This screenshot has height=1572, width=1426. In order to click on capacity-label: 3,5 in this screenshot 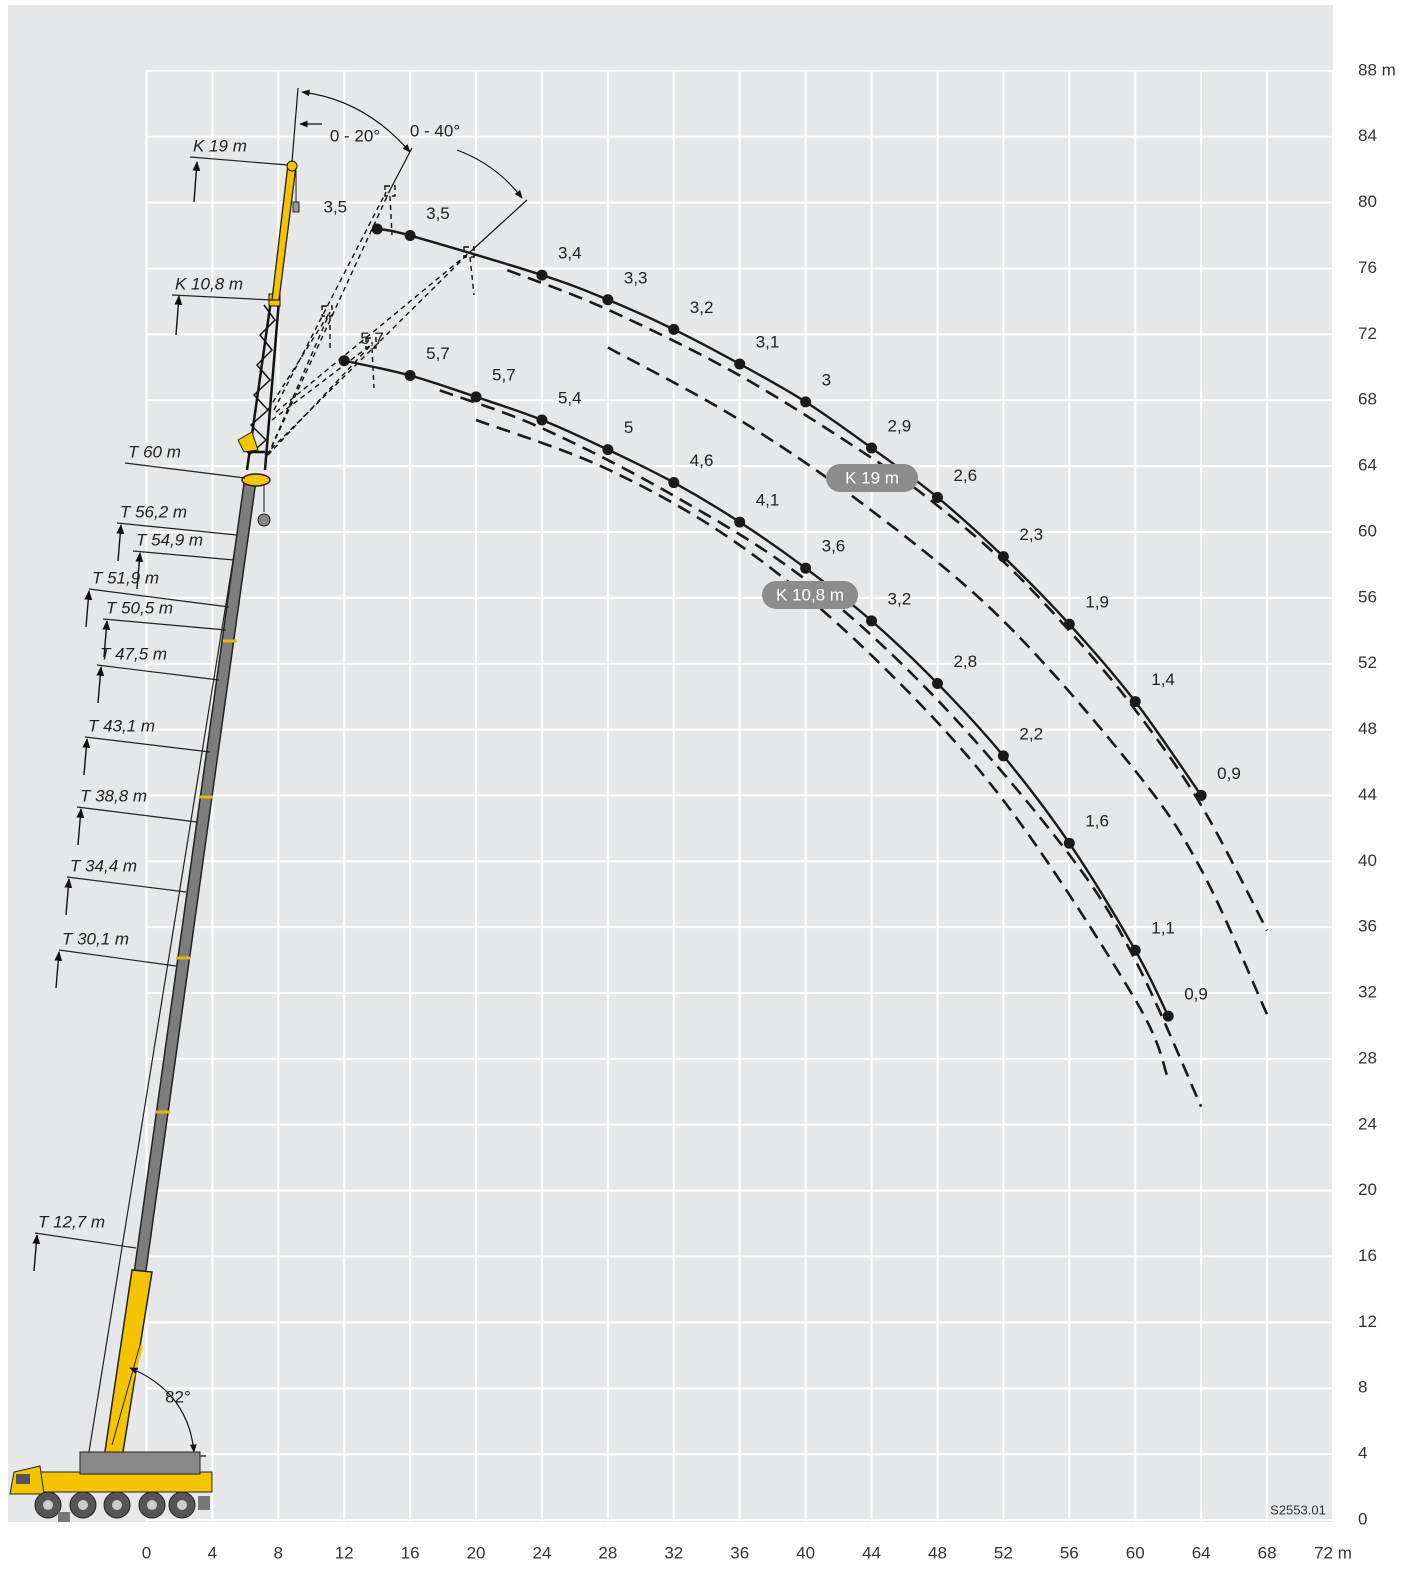, I will do `click(438, 213)`.